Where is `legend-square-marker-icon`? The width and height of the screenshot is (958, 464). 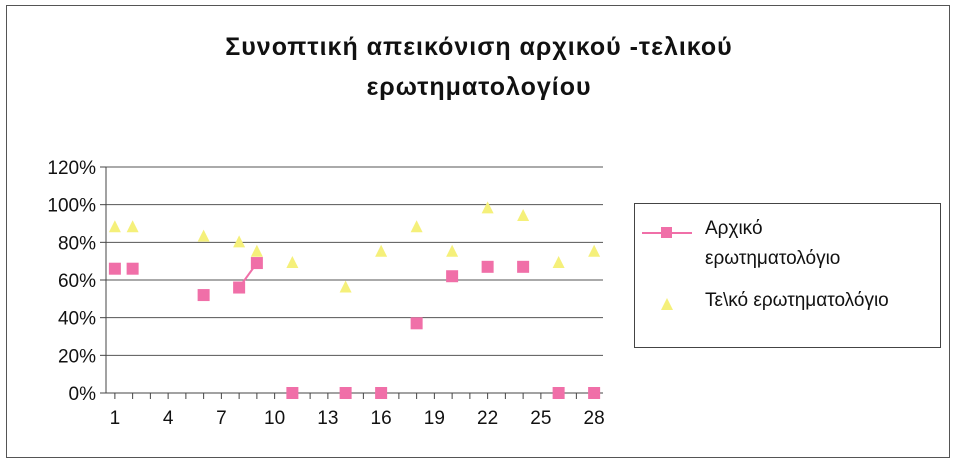
legend-square-marker-icon is located at coordinates (667, 232).